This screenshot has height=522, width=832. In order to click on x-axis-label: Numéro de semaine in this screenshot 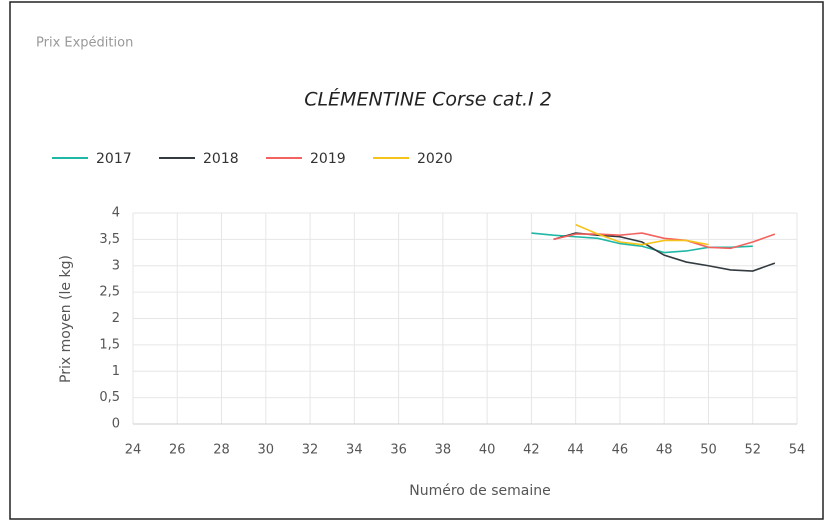, I will do `click(480, 491)`.